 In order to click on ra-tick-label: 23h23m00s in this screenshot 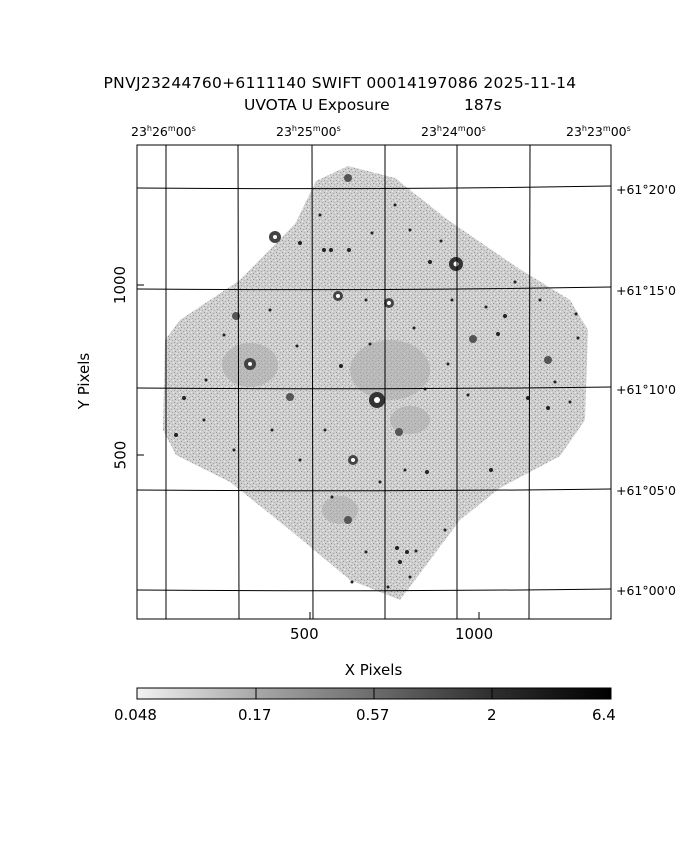, I will do `click(598, 132)`.